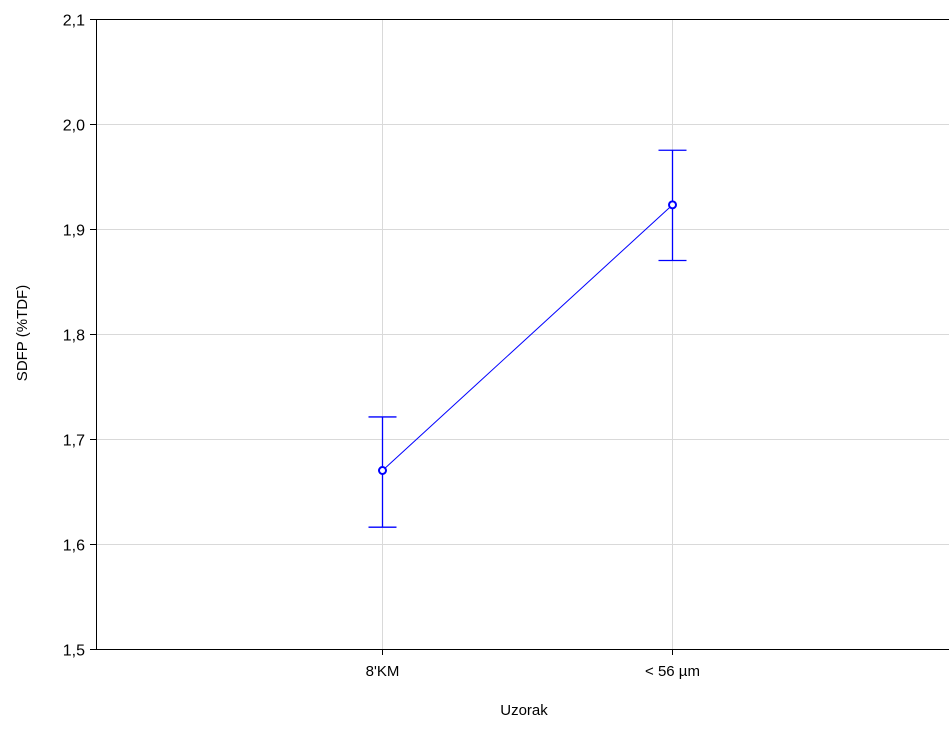  I want to click on x-tick-label: 8'KM, so click(383, 671).